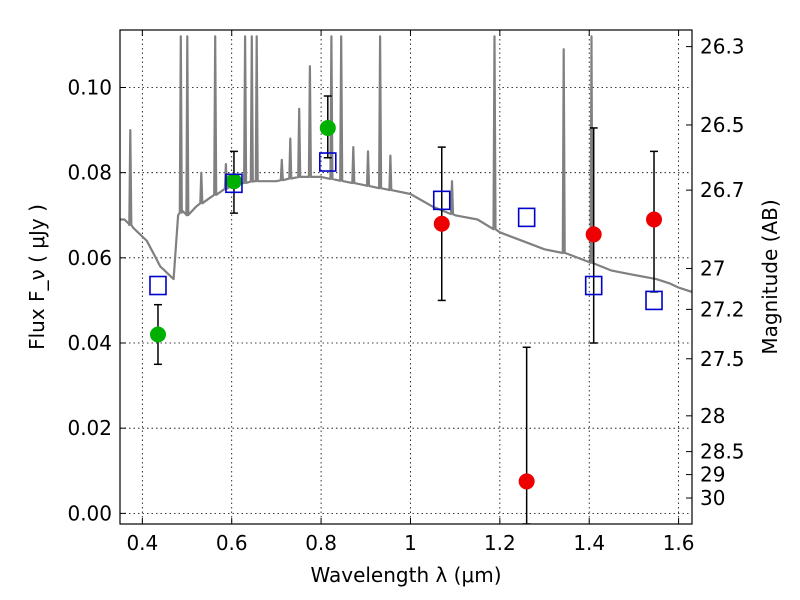 Image resolution: width=800 pixels, height=600 pixels. I want to click on right-tick-label: 28.5, so click(722, 452).